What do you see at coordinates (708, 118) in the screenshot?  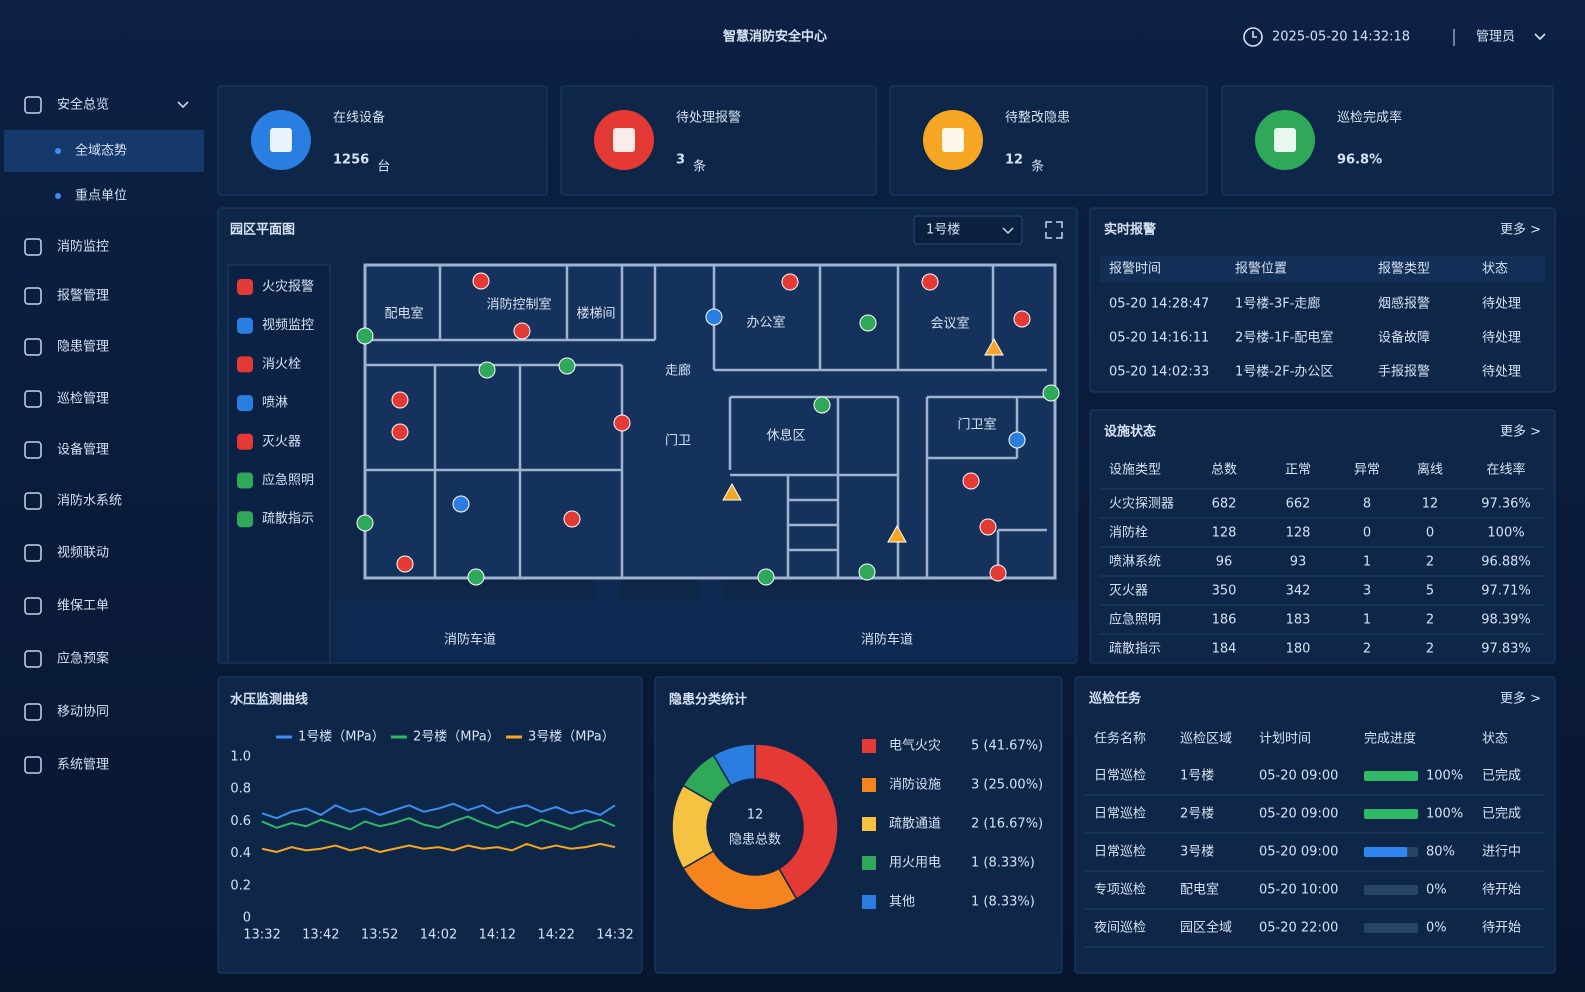 I see `stat-label: 待处理报警` at bounding box center [708, 118].